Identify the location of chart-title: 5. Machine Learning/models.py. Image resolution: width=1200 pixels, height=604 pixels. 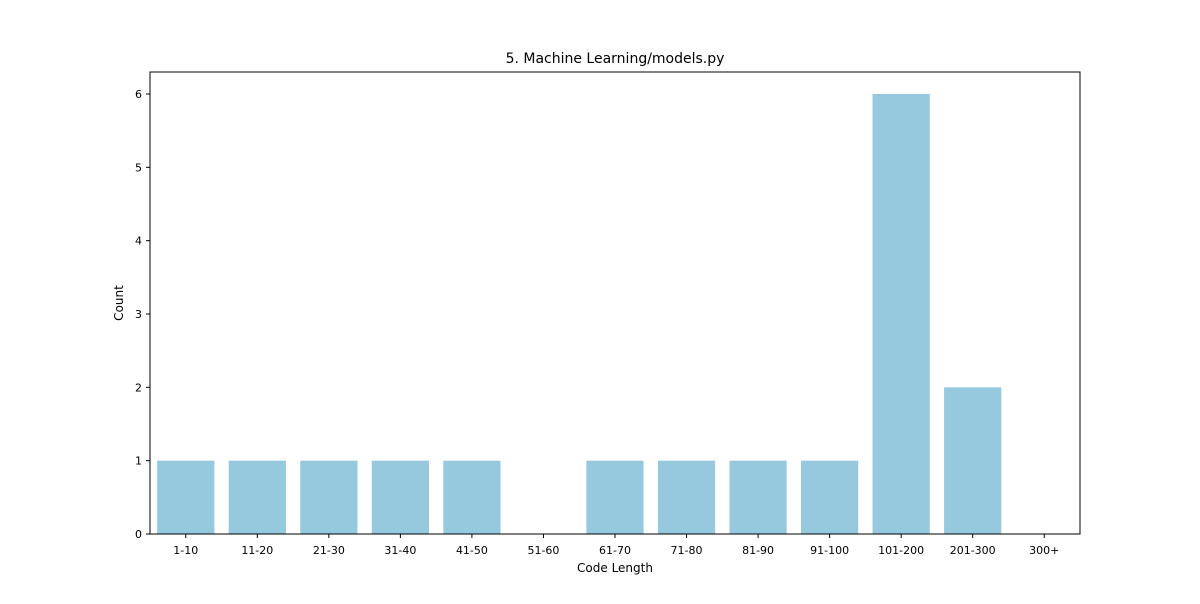
(615, 59).